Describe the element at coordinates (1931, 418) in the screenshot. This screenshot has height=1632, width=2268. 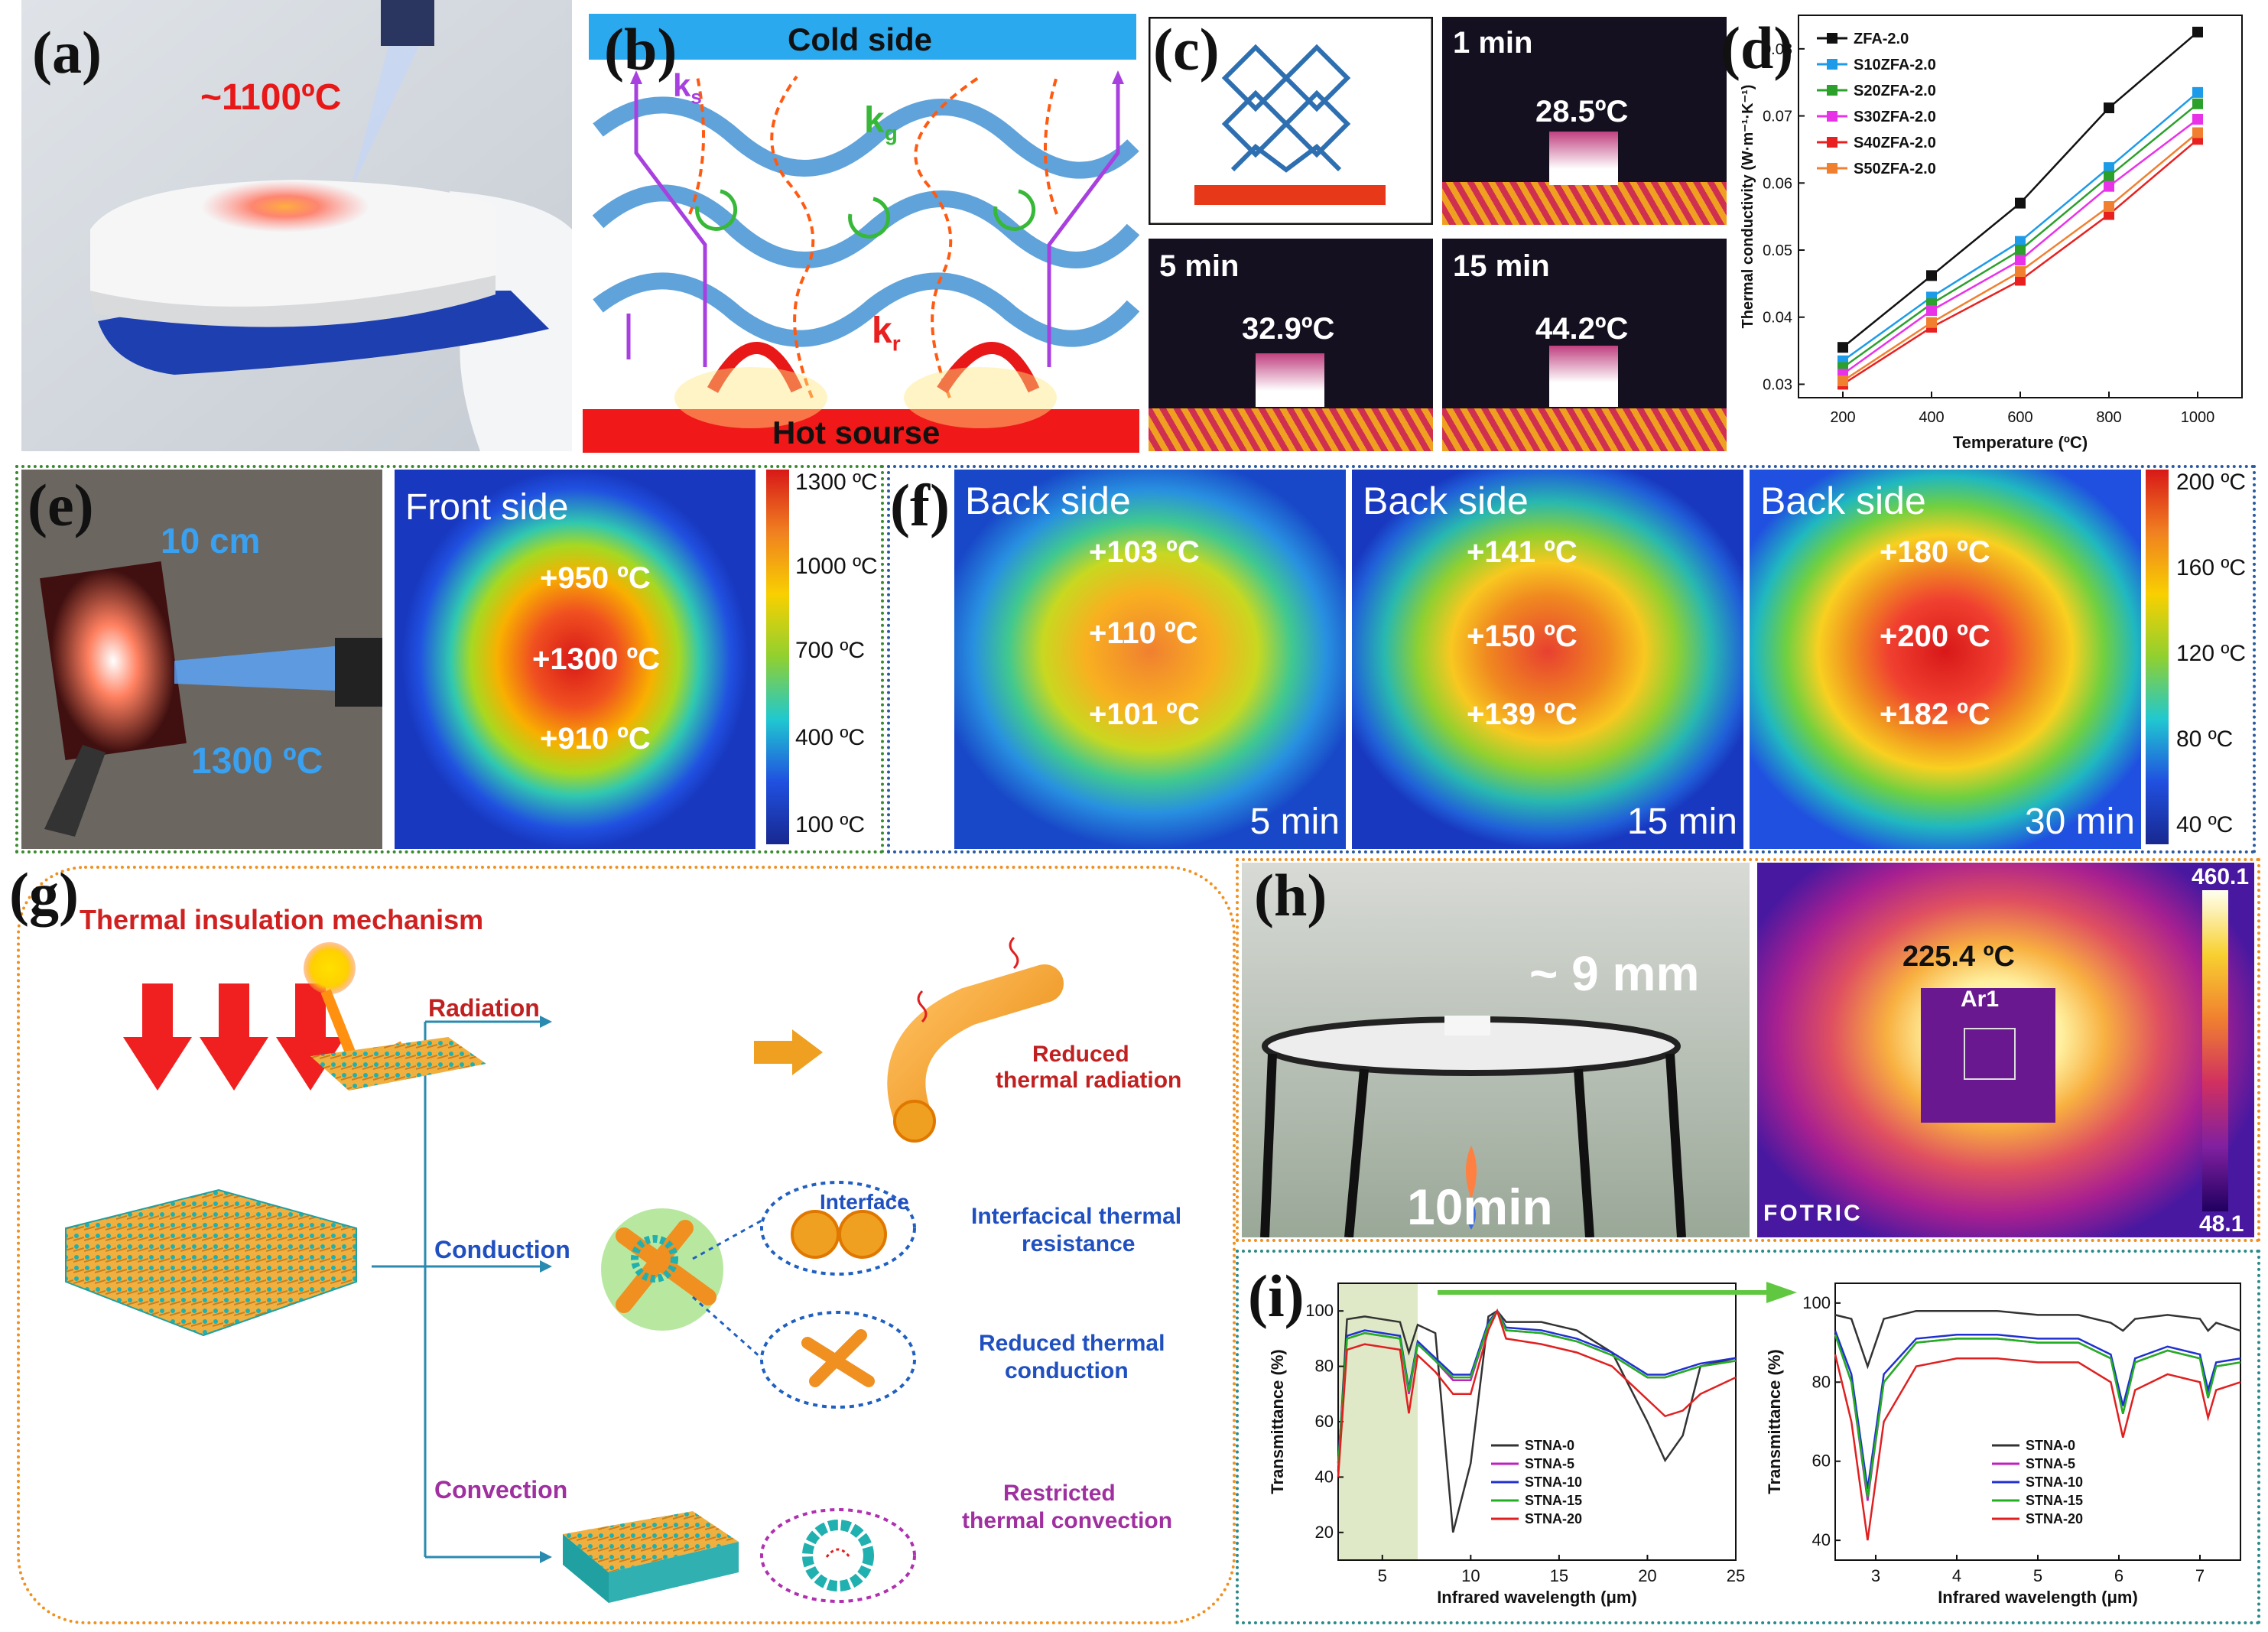
I see `x-tick-label: 400` at that location.